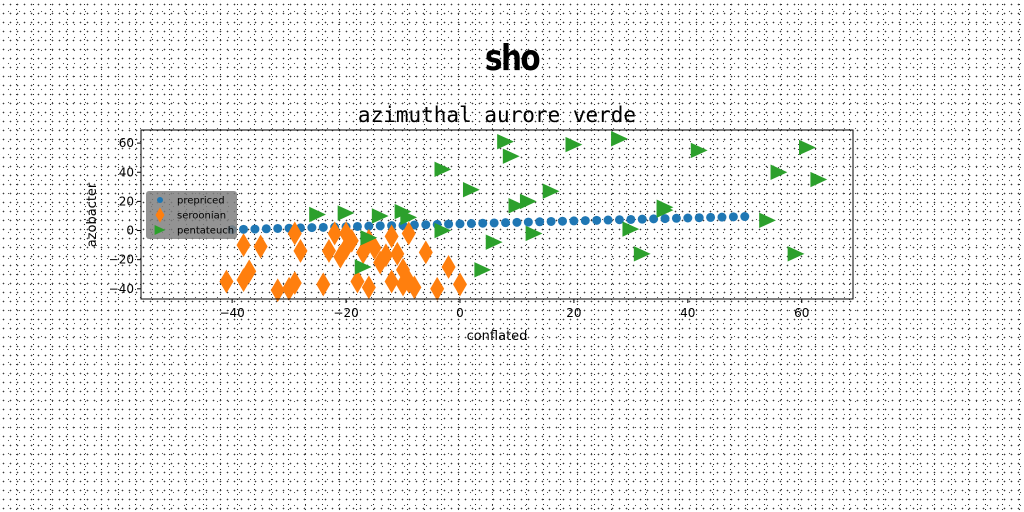 The width and height of the screenshot is (1024, 512). Describe the element at coordinates (201, 201) in the screenshot. I see `legend-label-prepriced: prepriced` at that location.